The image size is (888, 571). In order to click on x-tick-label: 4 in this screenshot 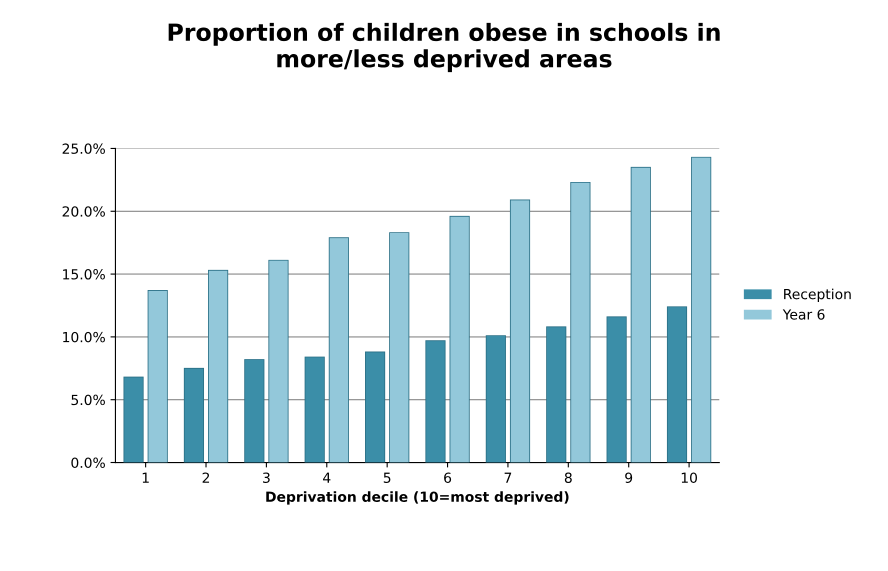, I will do `click(326, 477)`.